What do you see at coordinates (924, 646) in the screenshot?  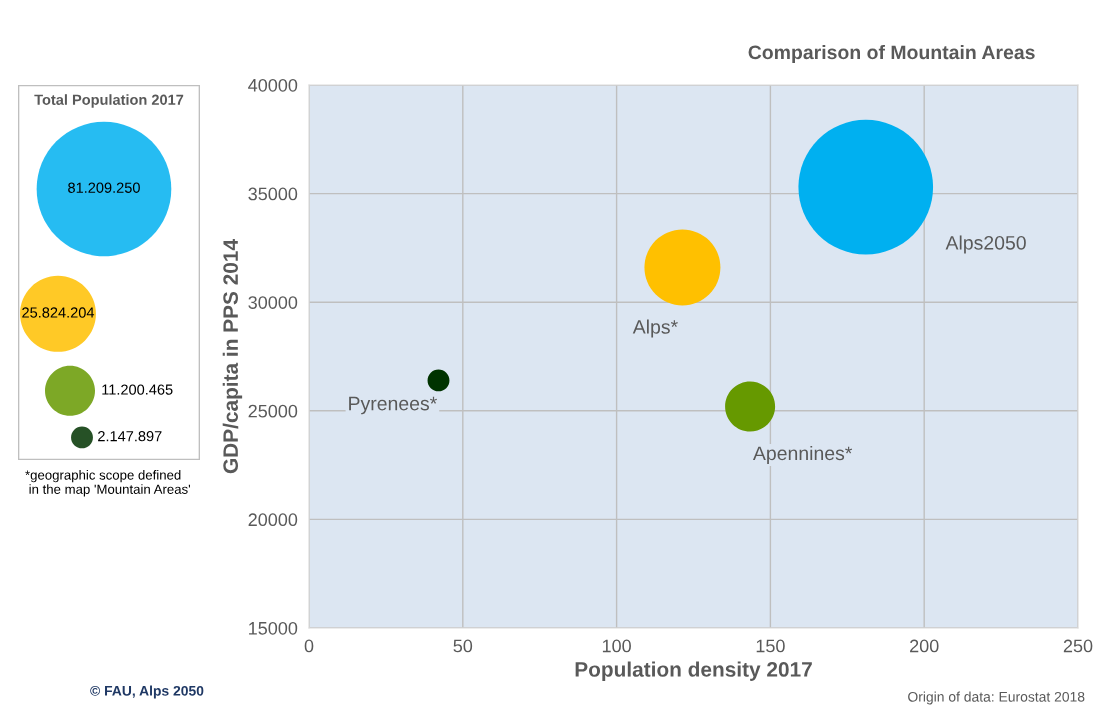 I see `x-tick-label: 200` at bounding box center [924, 646].